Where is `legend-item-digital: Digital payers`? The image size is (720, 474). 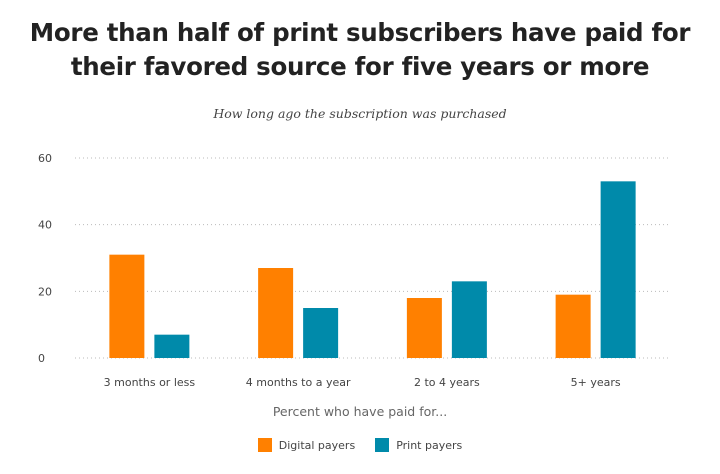
legend-item-digital: Digital payers is located at coordinates (306, 445).